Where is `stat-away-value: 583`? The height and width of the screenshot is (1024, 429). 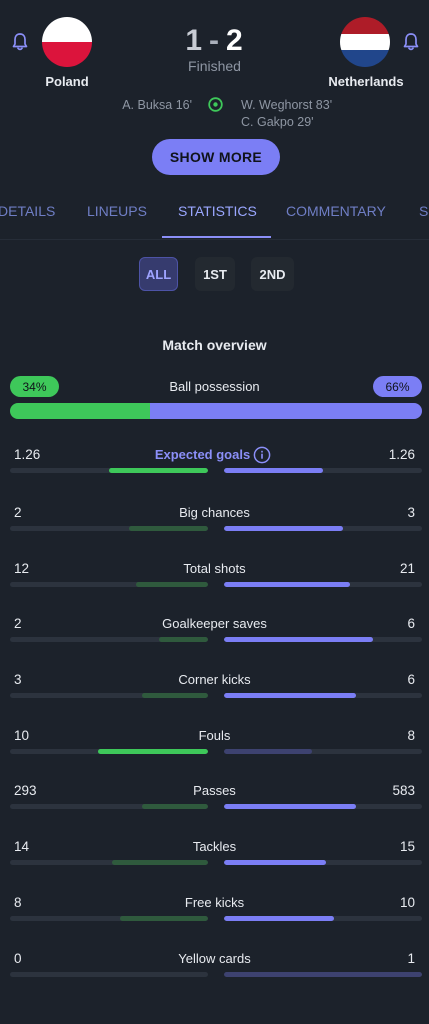 stat-away-value: 583 is located at coordinates (403, 790).